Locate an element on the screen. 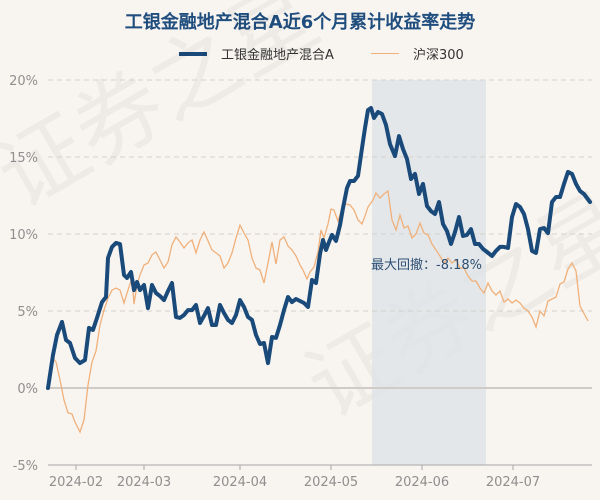 The height and width of the screenshot is (500, 600). y-tick: 10% is located at coordinates (23, 235).